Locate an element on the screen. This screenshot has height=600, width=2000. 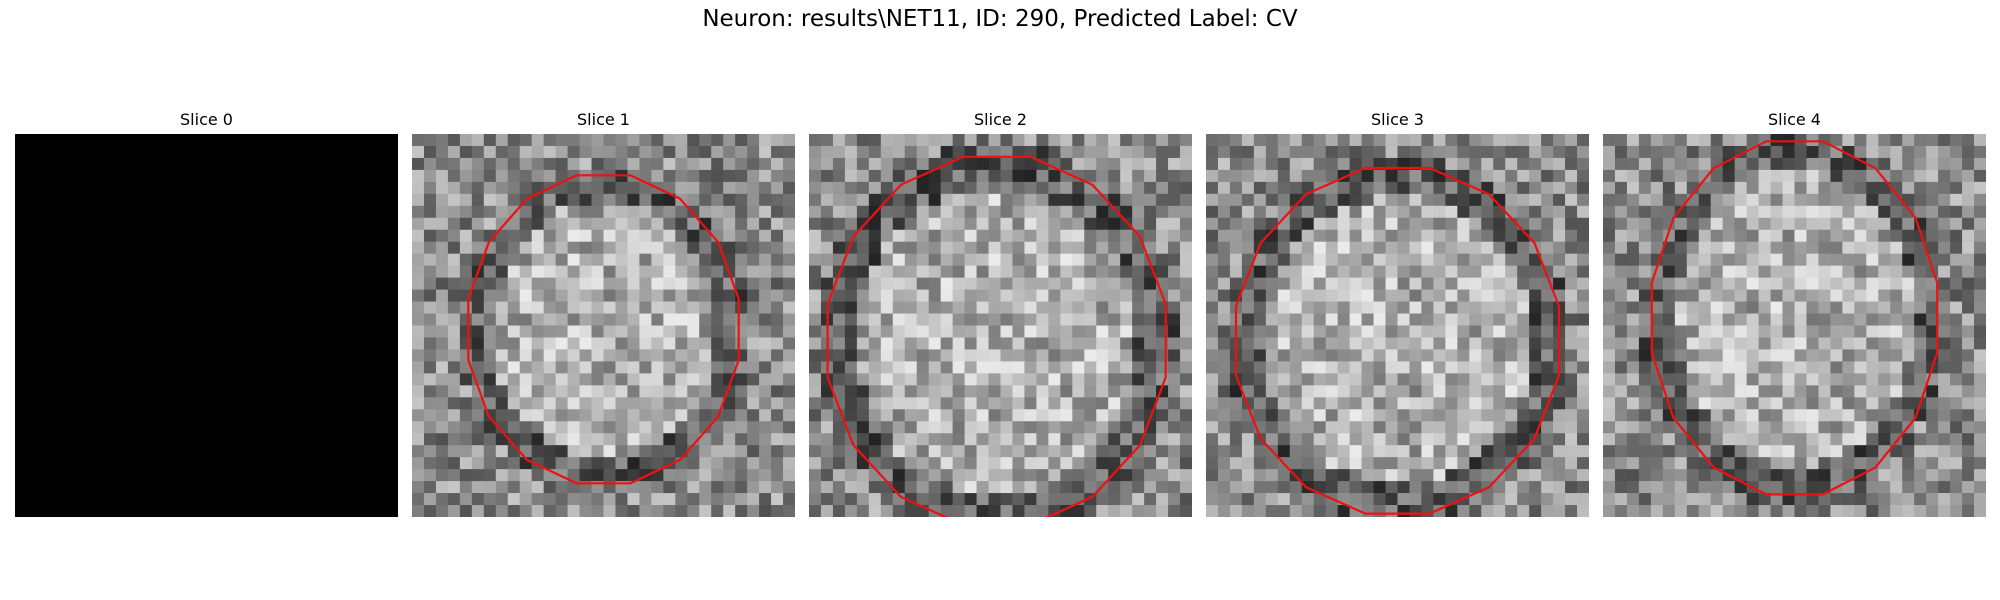
slice-0-title: Slice 0 is located at coordinates (206, 119).